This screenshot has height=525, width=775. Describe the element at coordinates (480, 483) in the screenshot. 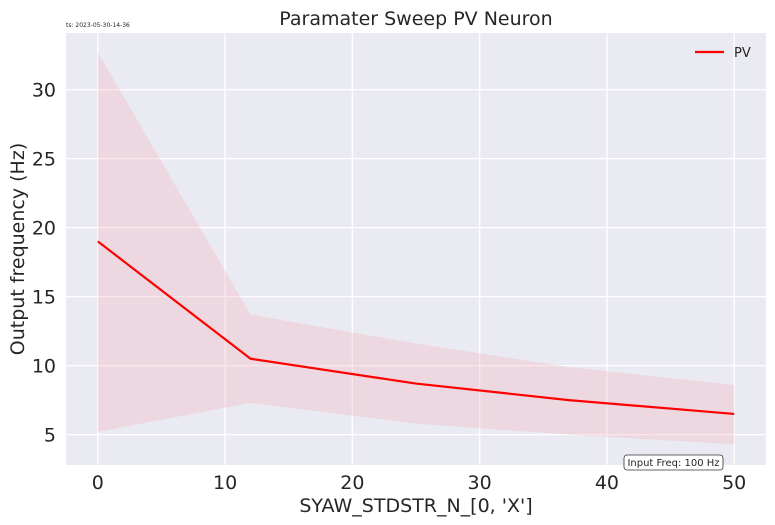

I see `x-tick-label: 30` at that location.